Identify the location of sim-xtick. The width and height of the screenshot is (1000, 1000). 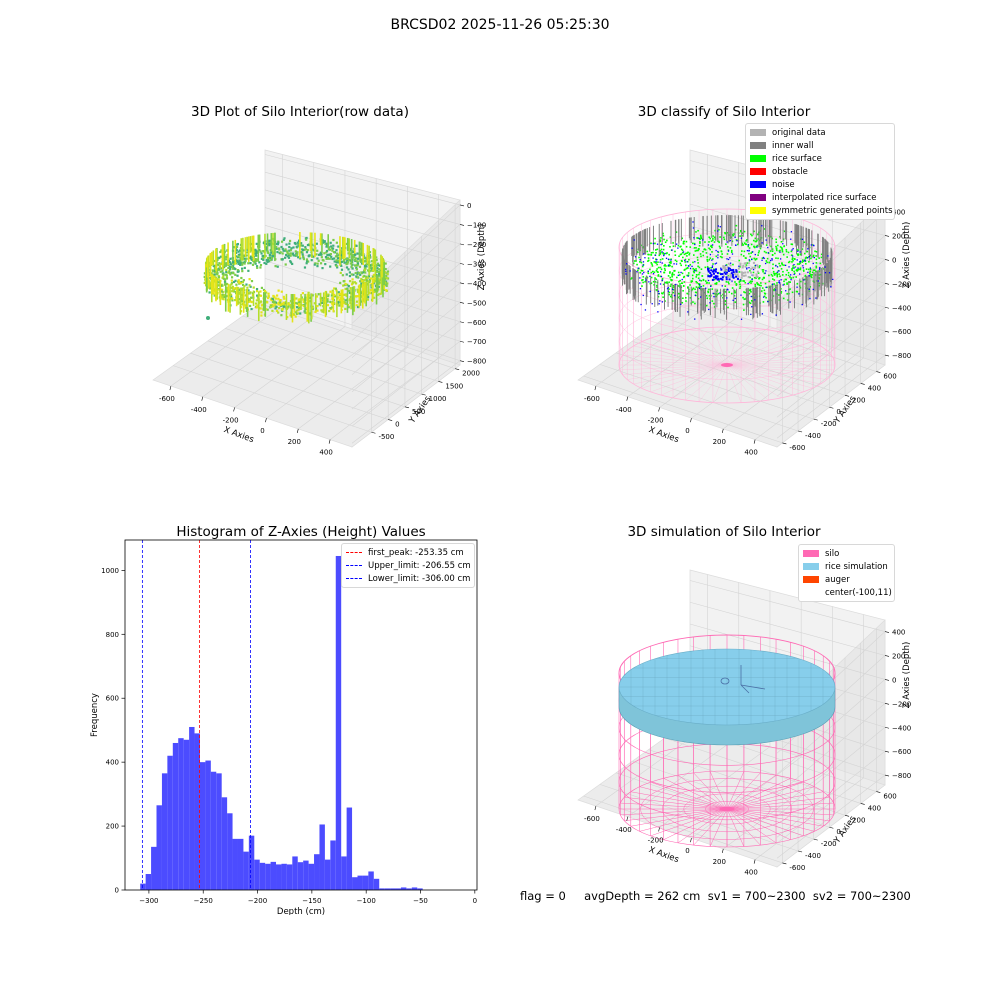
(754, 861).